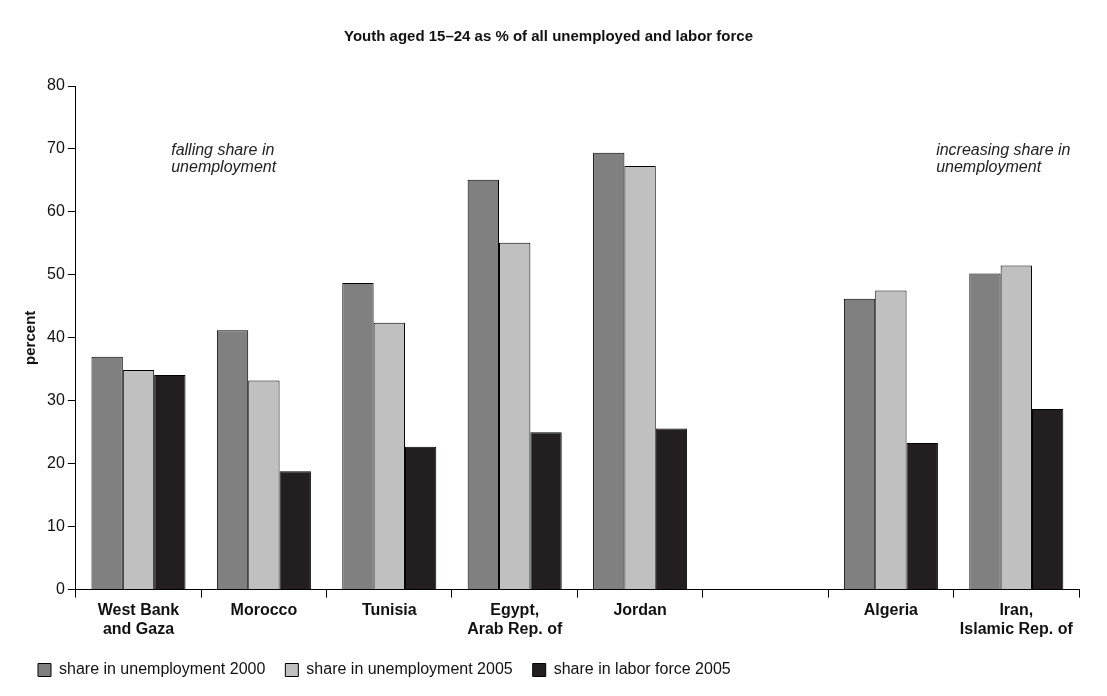  Describe the element at coordinates (548, 36) in the screenshot. I see `chart-title: Youth aged 15–24 as % of all unemployed and labor force` at that location.